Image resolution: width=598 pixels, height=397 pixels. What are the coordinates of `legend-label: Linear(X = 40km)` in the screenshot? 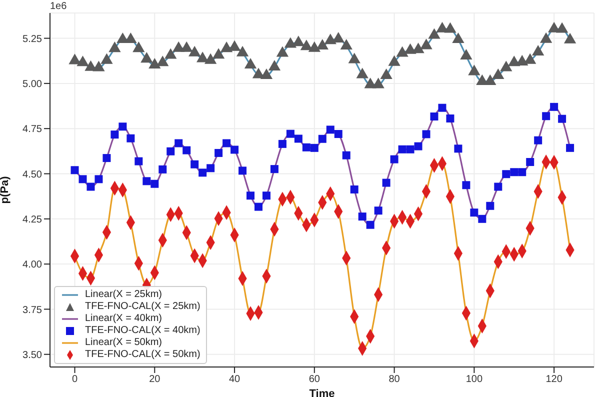 It's located at (123, 319).